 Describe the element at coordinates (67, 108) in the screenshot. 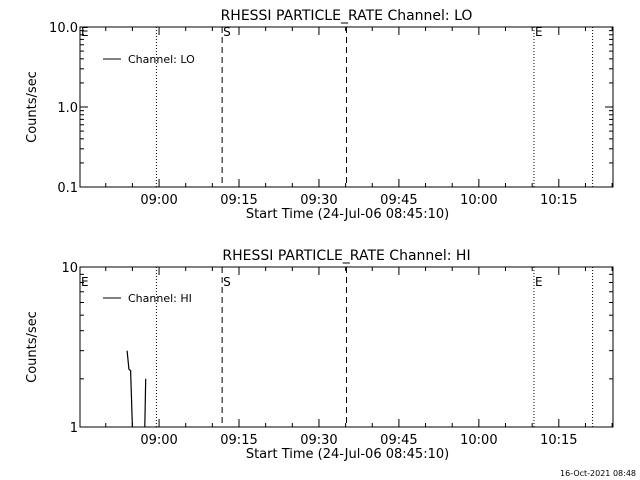

I see `y-tick-label: 1.0` at that location.